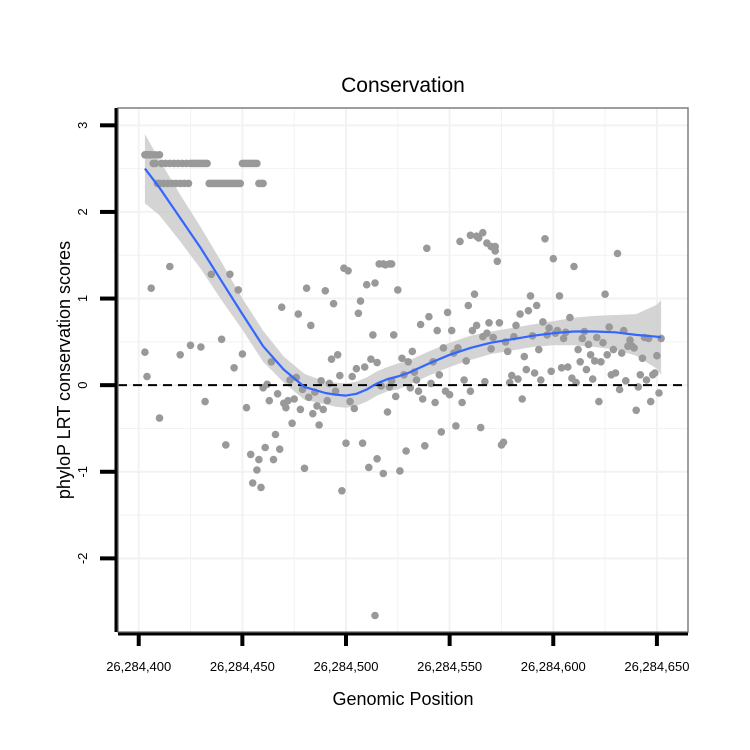  What do you see at coordinates (82, 472) in the screenshot?
I see `y-tick-label: -1` at bounding box center [82, 472].